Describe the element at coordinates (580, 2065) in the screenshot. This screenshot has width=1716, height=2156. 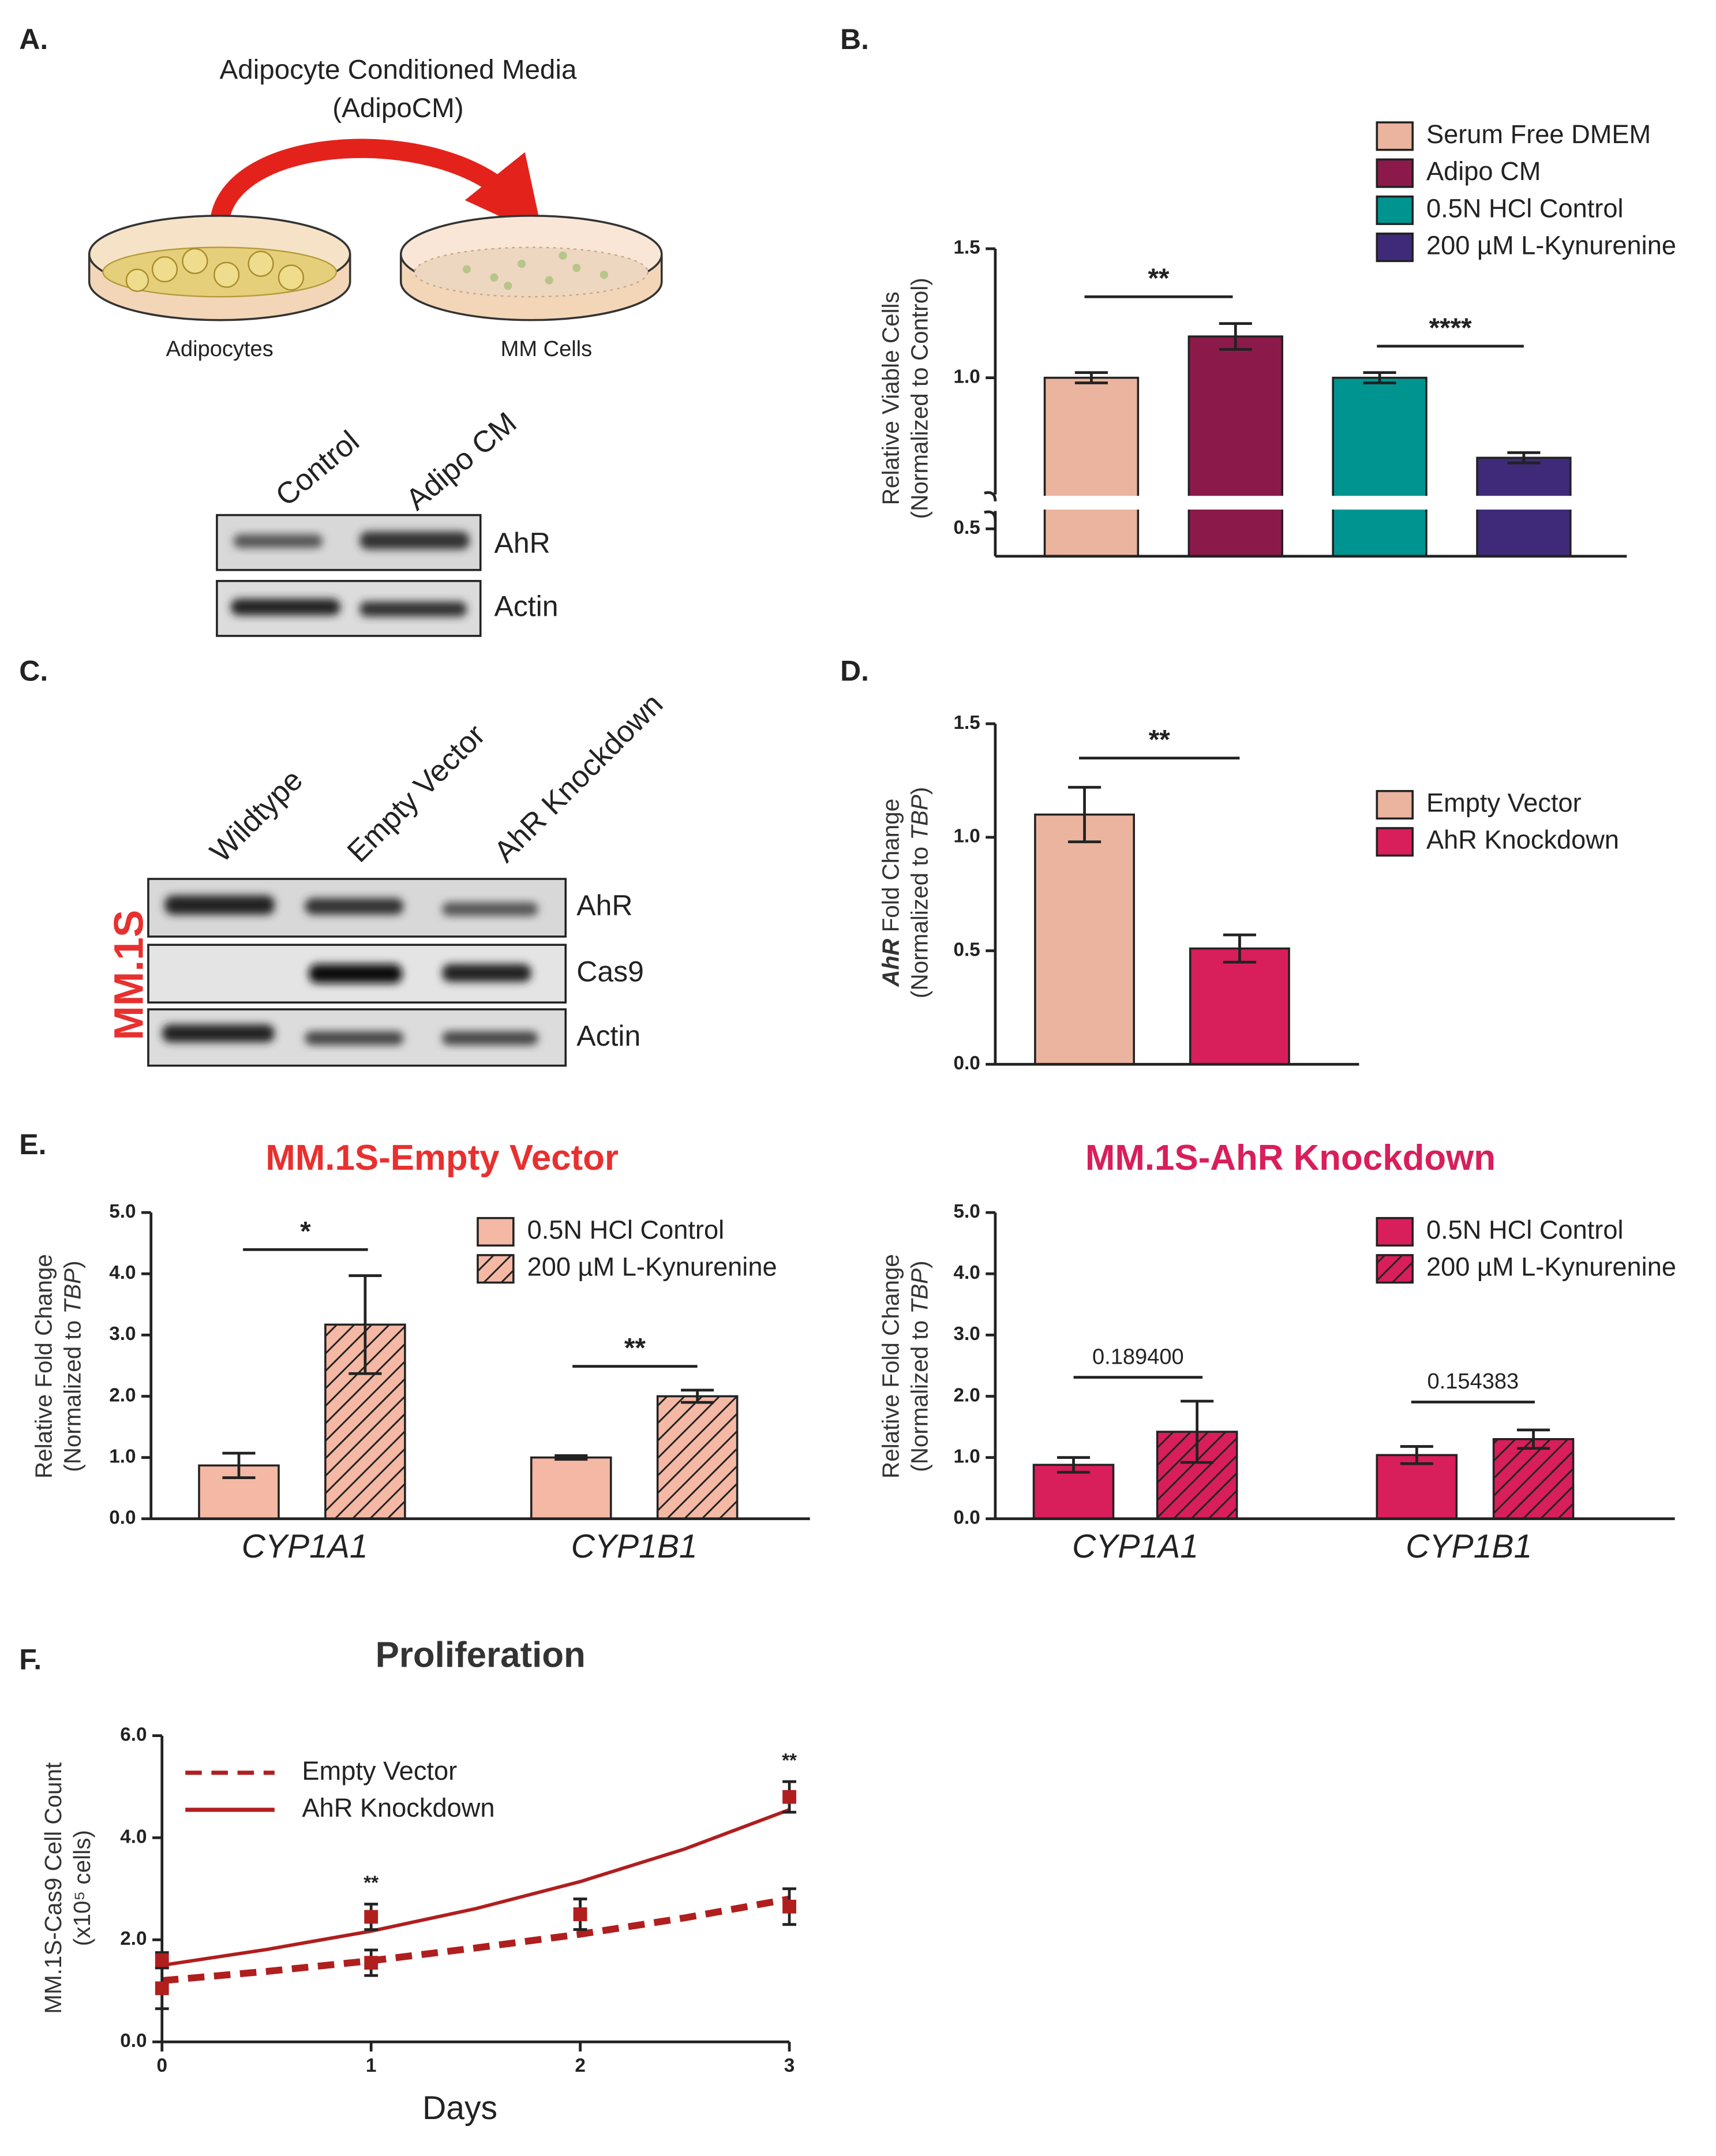
I see `x-tick-label: 2` at that location.